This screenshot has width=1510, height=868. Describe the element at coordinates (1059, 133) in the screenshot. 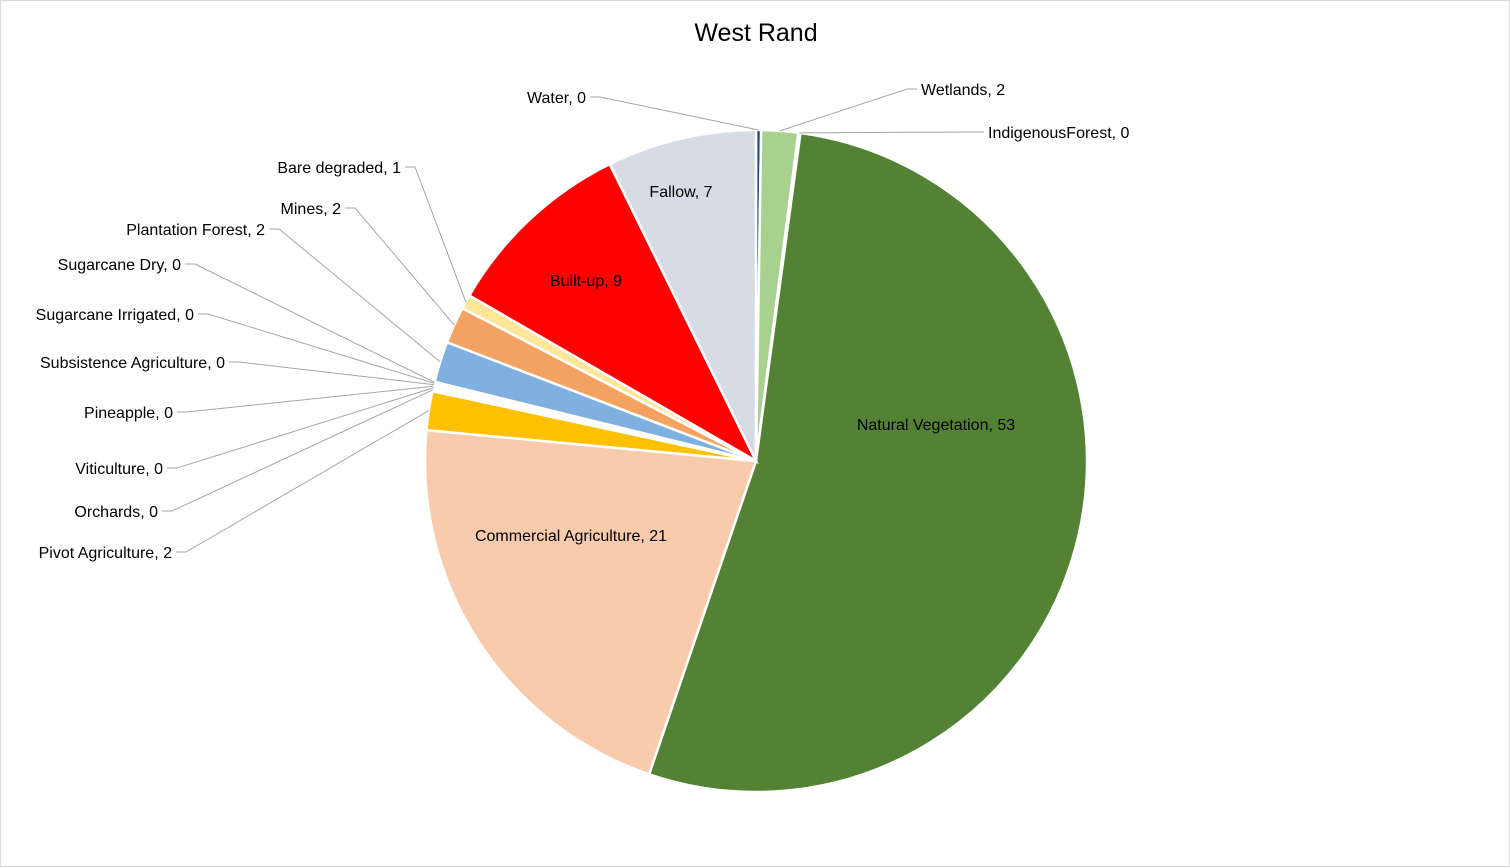

I see `data-label: IndigenousForest, 0` at that location.